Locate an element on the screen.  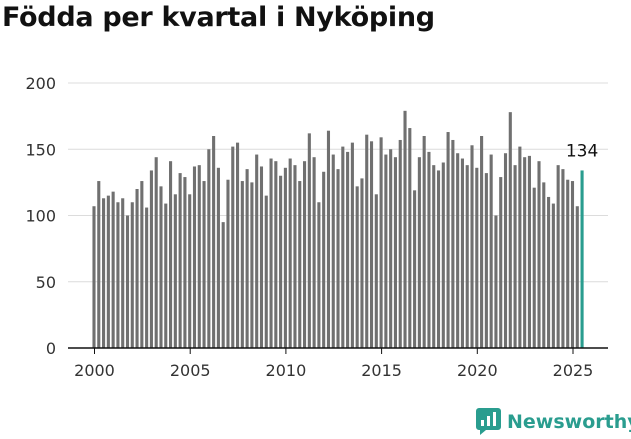
bar-highlight is located at coordinates (582, 259).